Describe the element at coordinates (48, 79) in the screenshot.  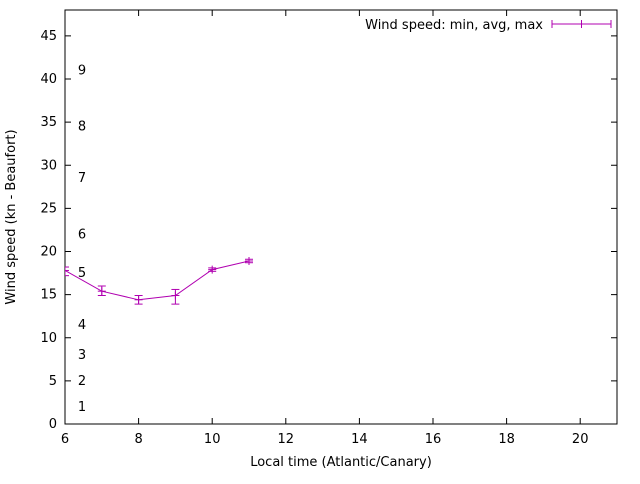
I see `y-tick-label: 40` at that location.